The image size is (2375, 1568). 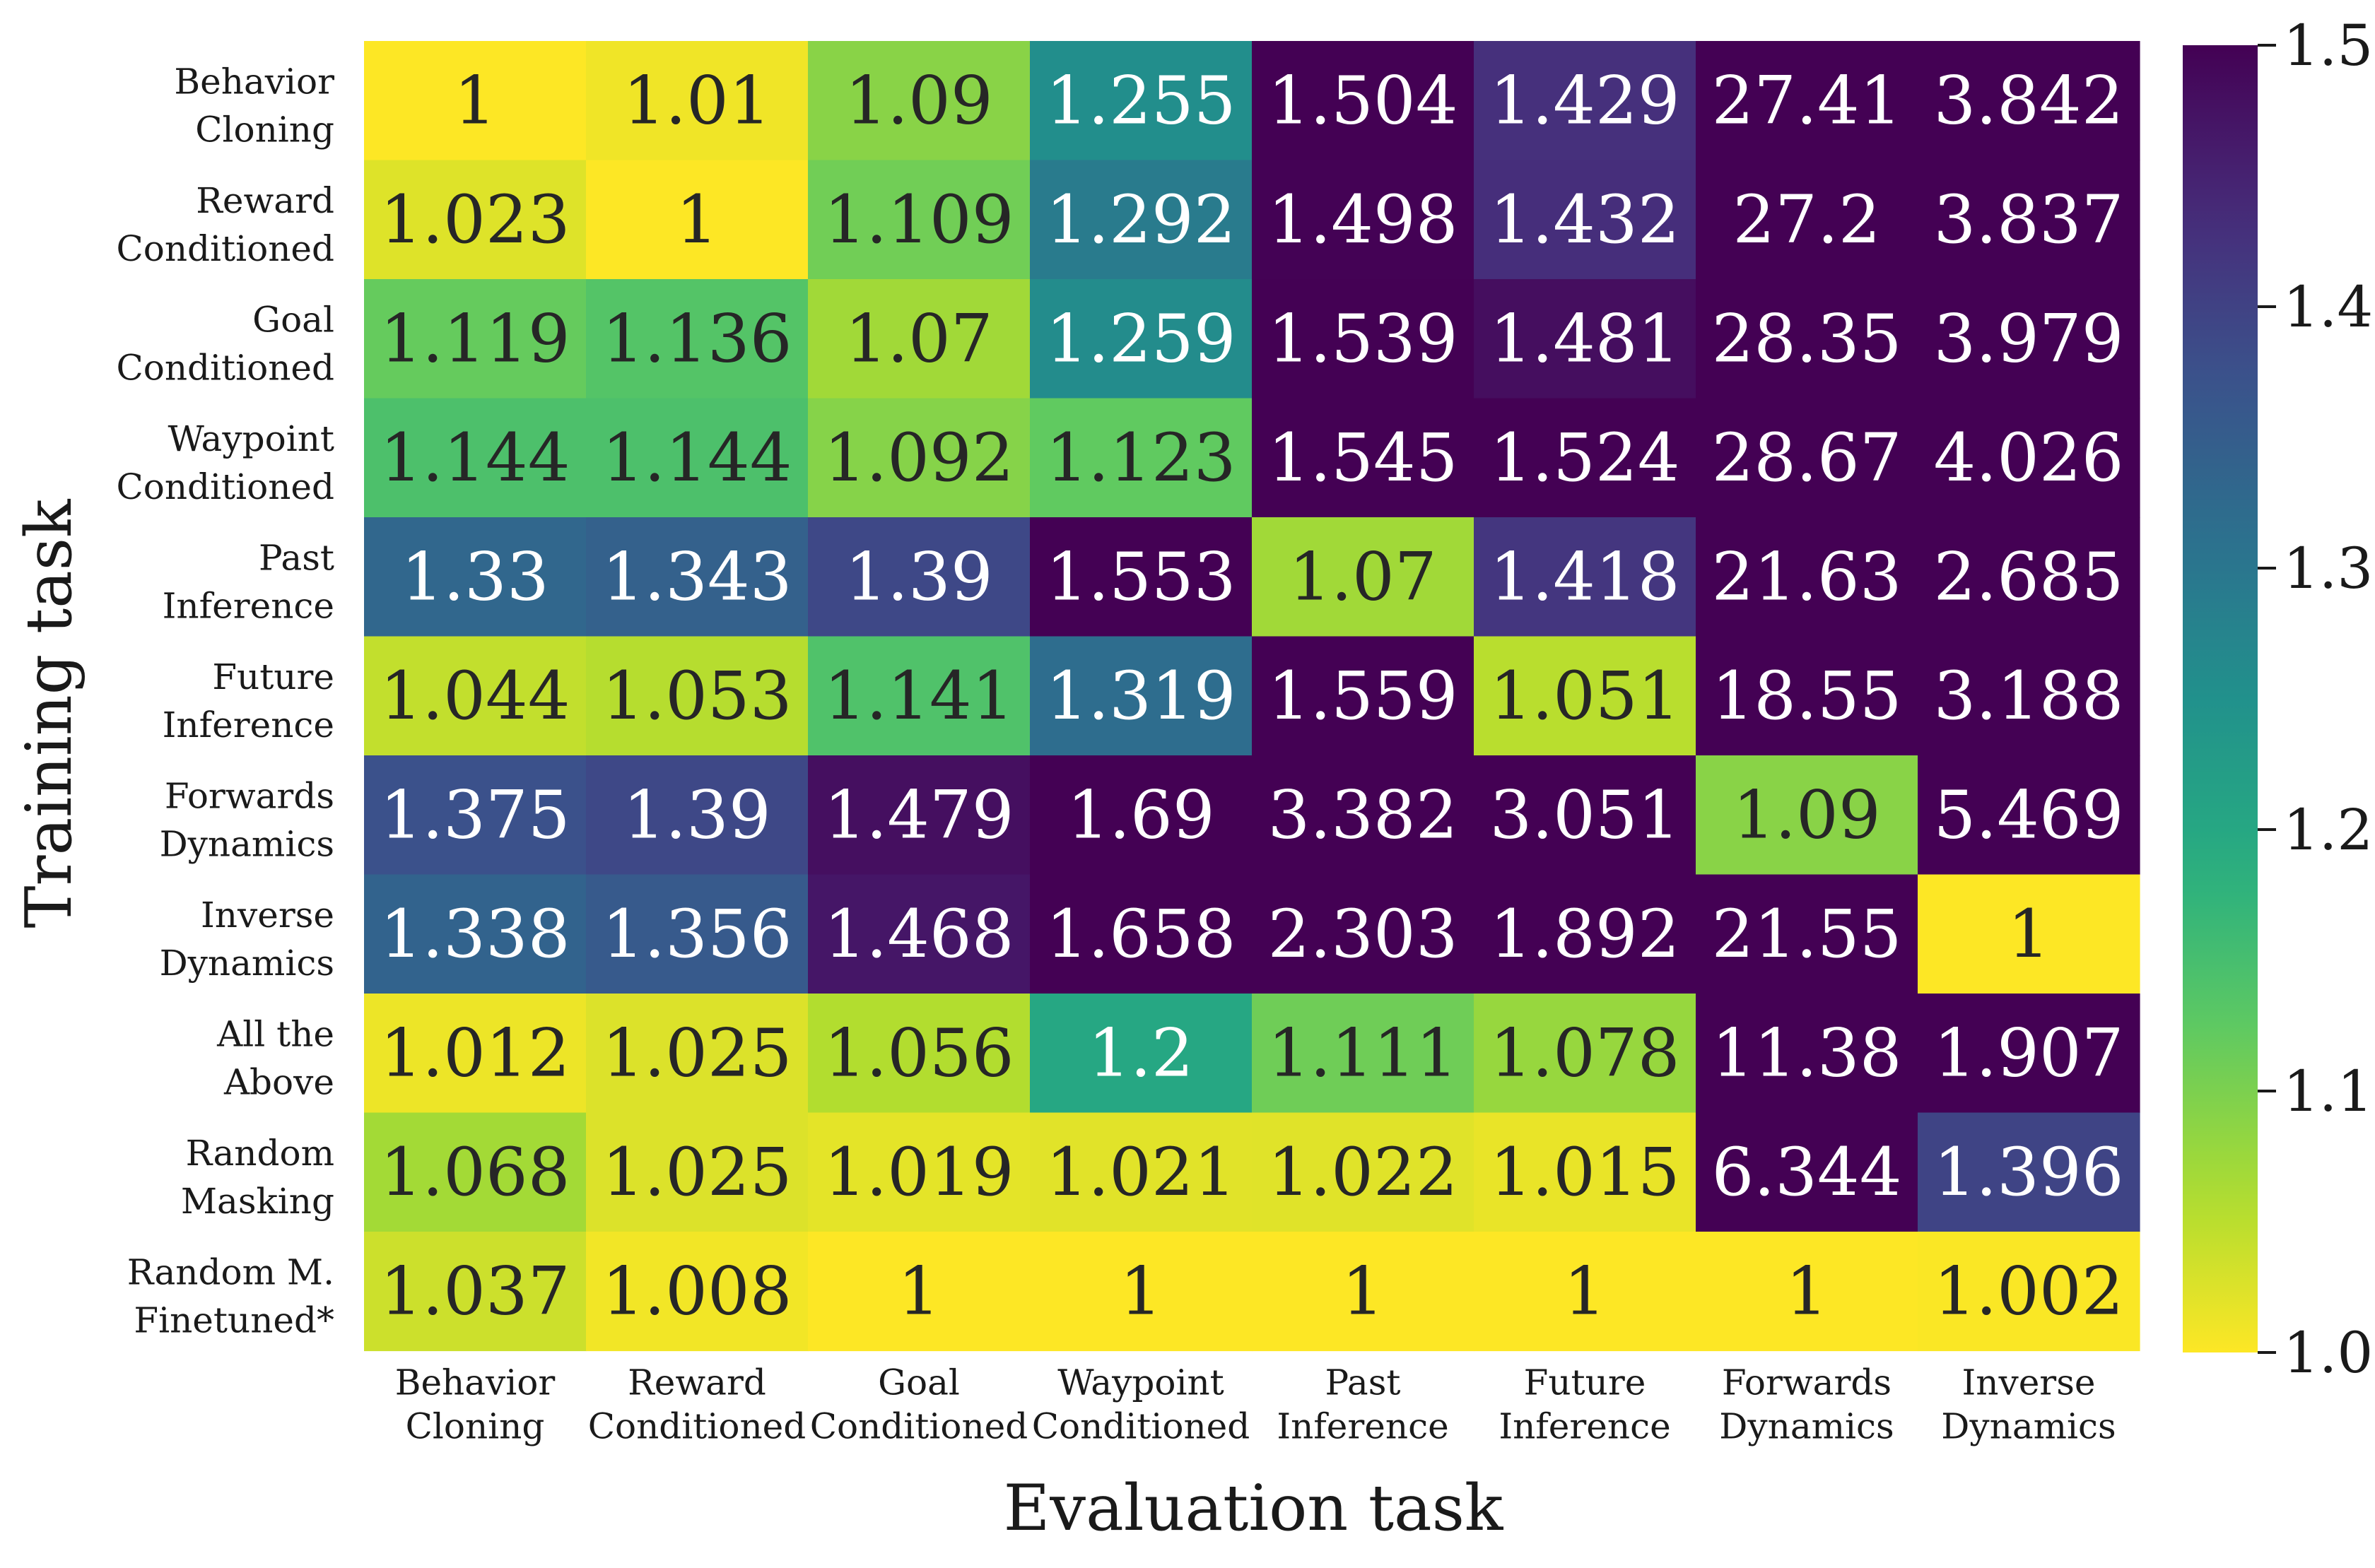 What do you see at coordinates (1362, 815) in the screenshot?
I see `cell-value-label: 3.382` at bounding box center [1362, 815].